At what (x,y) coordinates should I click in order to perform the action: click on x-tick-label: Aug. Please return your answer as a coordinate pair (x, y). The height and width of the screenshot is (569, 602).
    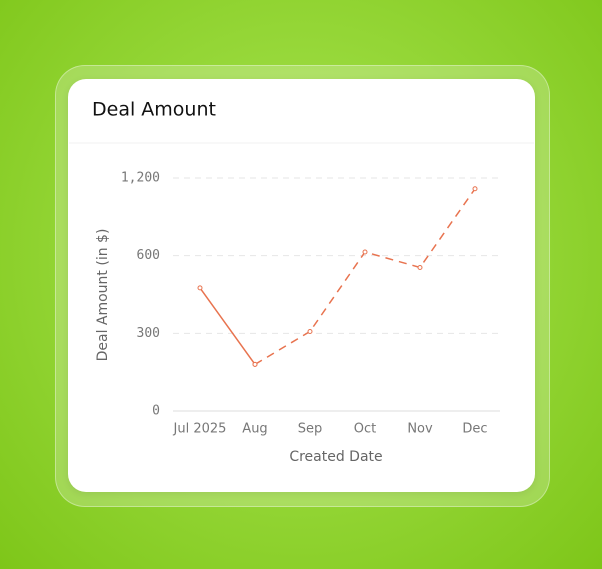
    Looking at the image, I should click on (254, 429).